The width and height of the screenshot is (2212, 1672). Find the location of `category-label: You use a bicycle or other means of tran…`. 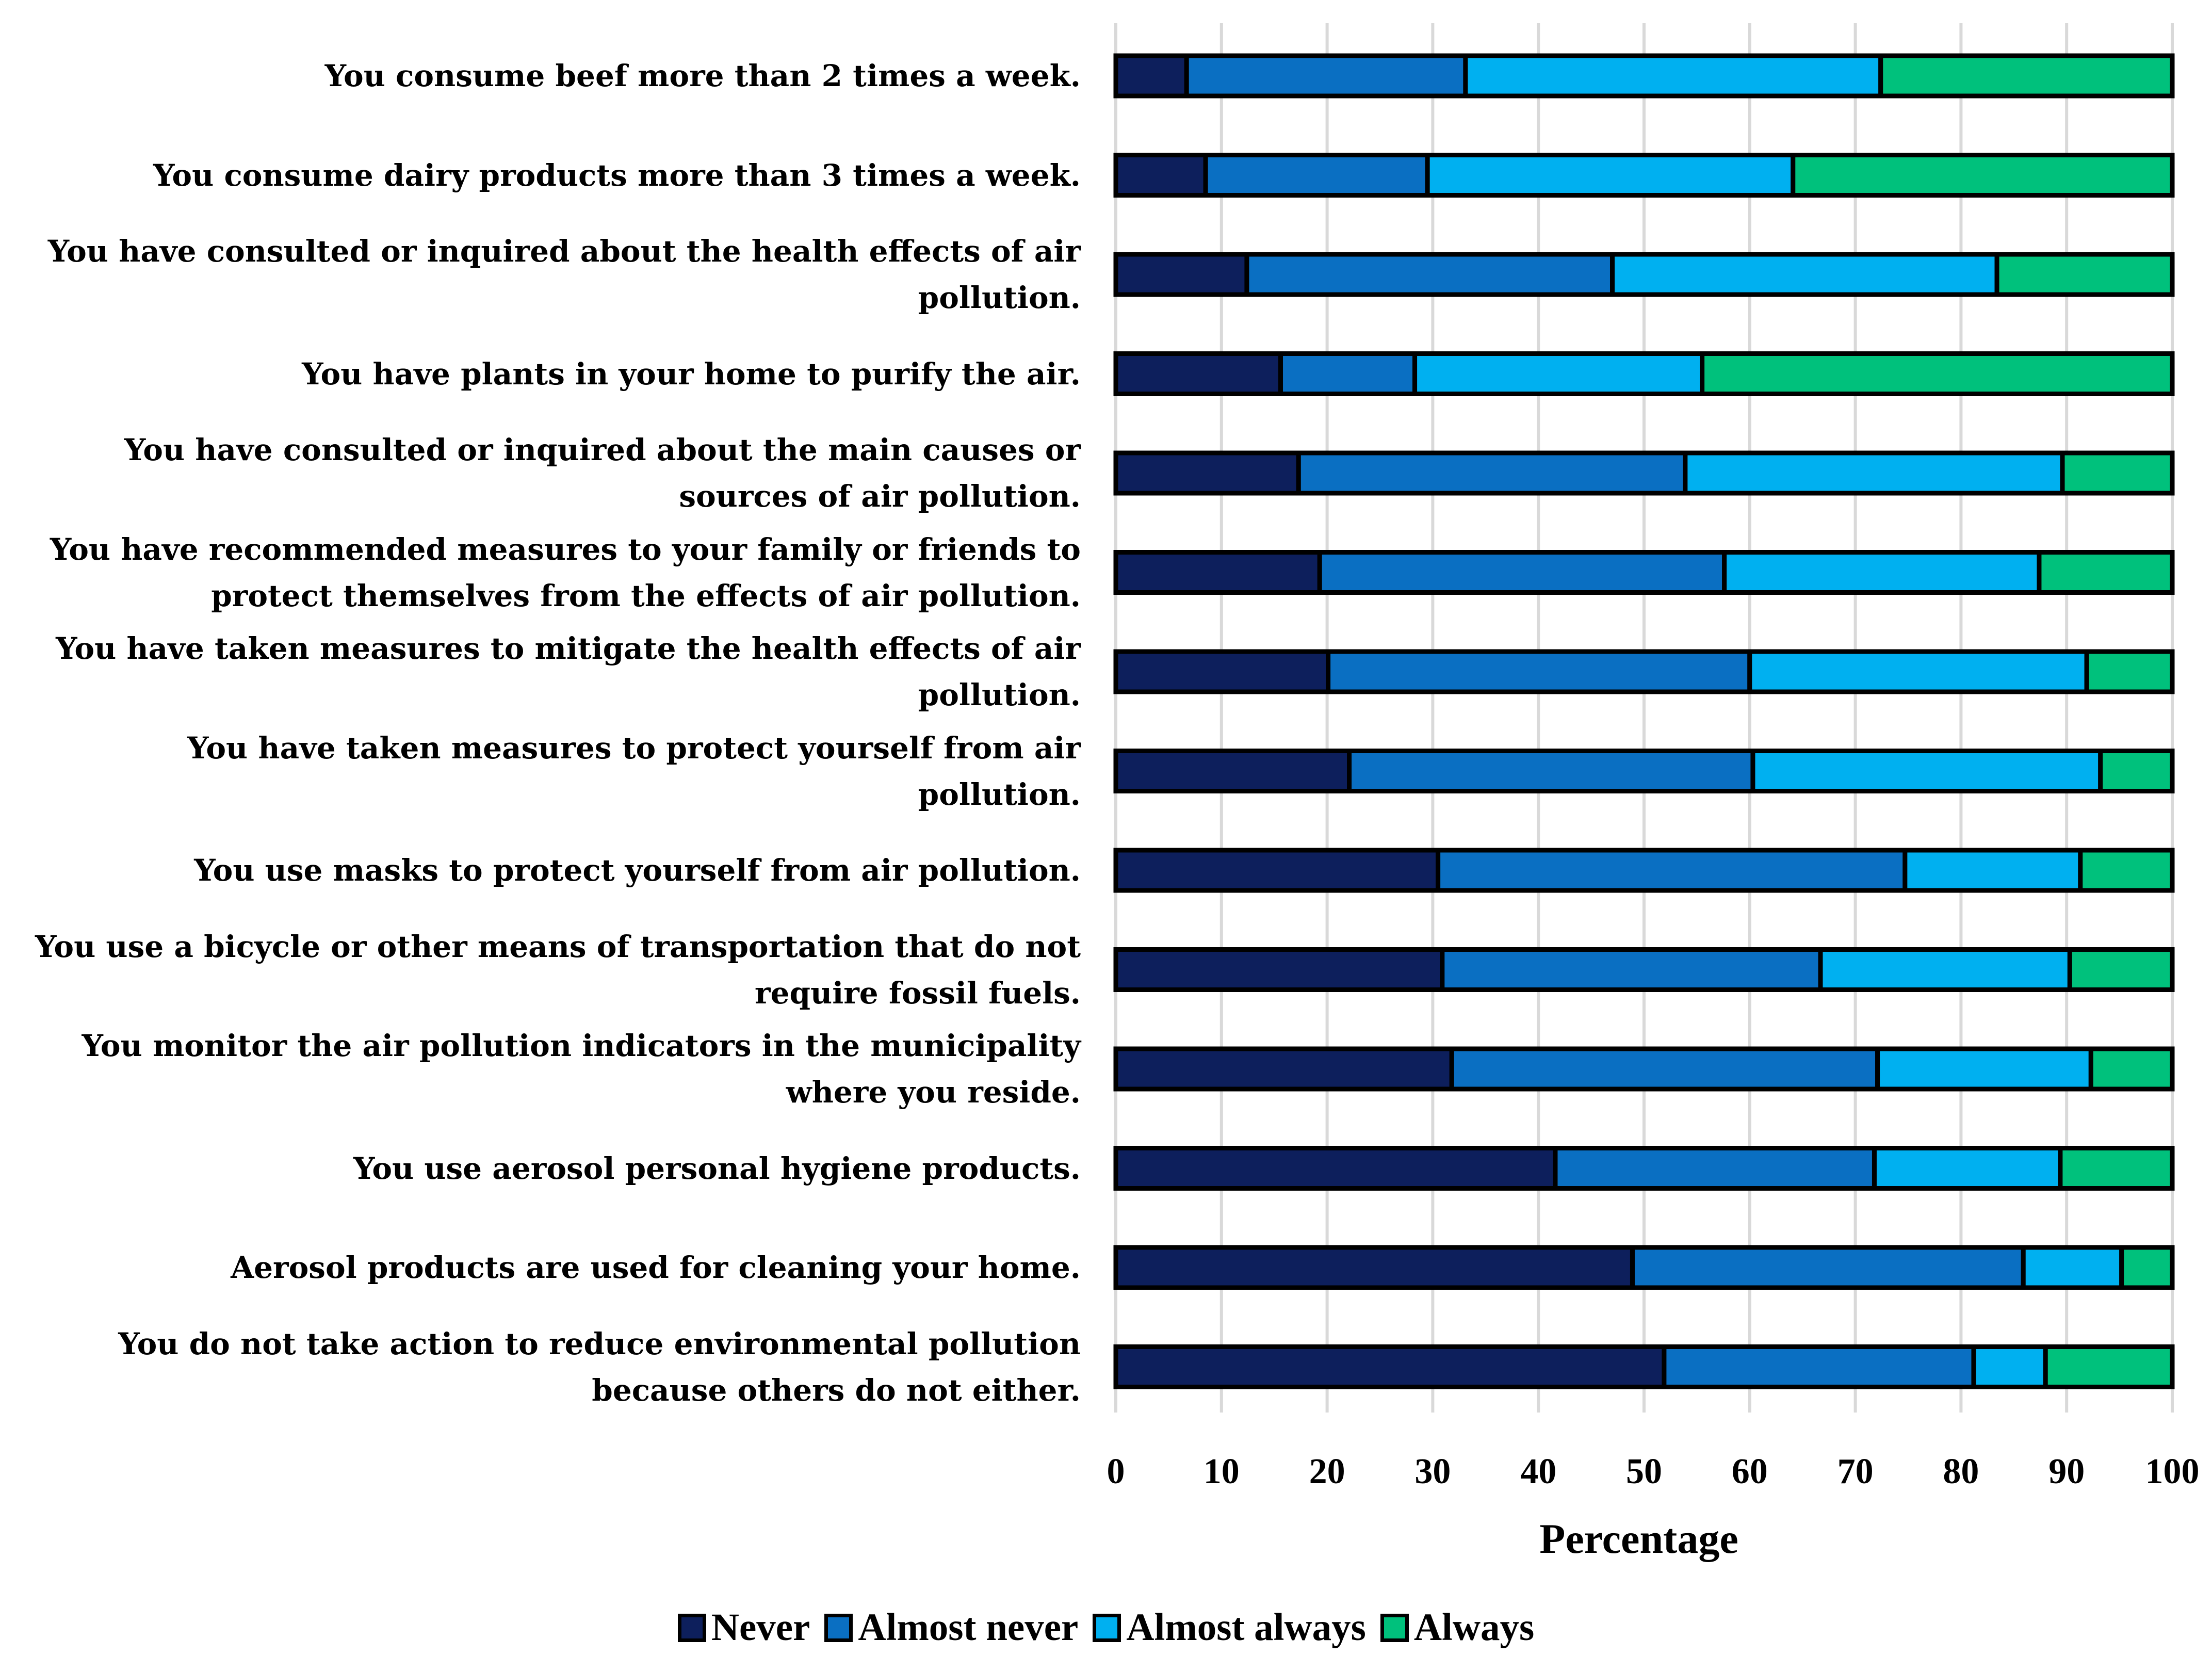

category-label: You use a bicycle or other means of tran… is located at coordinates (558, 970).